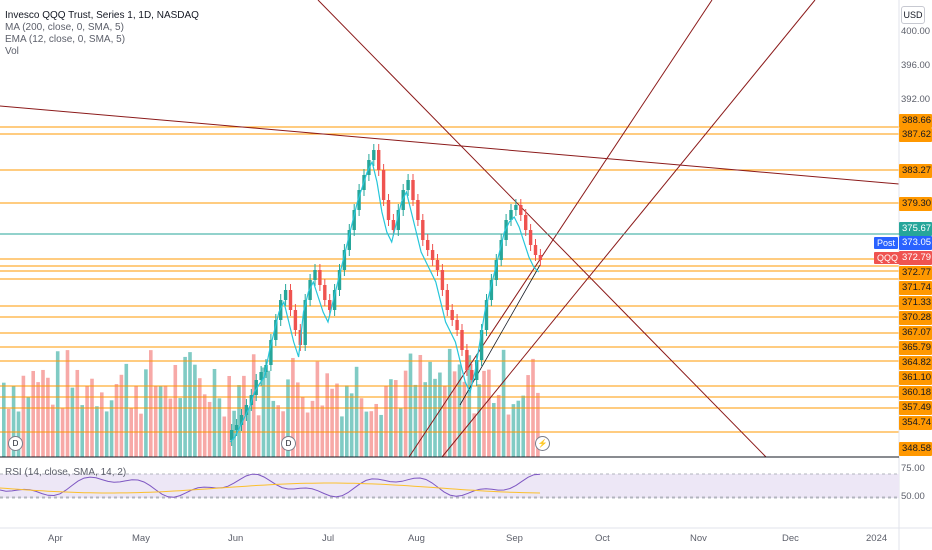 The height and width of the screenshot is (550, 932). Describe the element at coordinates (102, 15) in the screenshot. I see `symbol-title: Invesco QQQ Trust, Series 1, 1D, NASDAQ` at that location.